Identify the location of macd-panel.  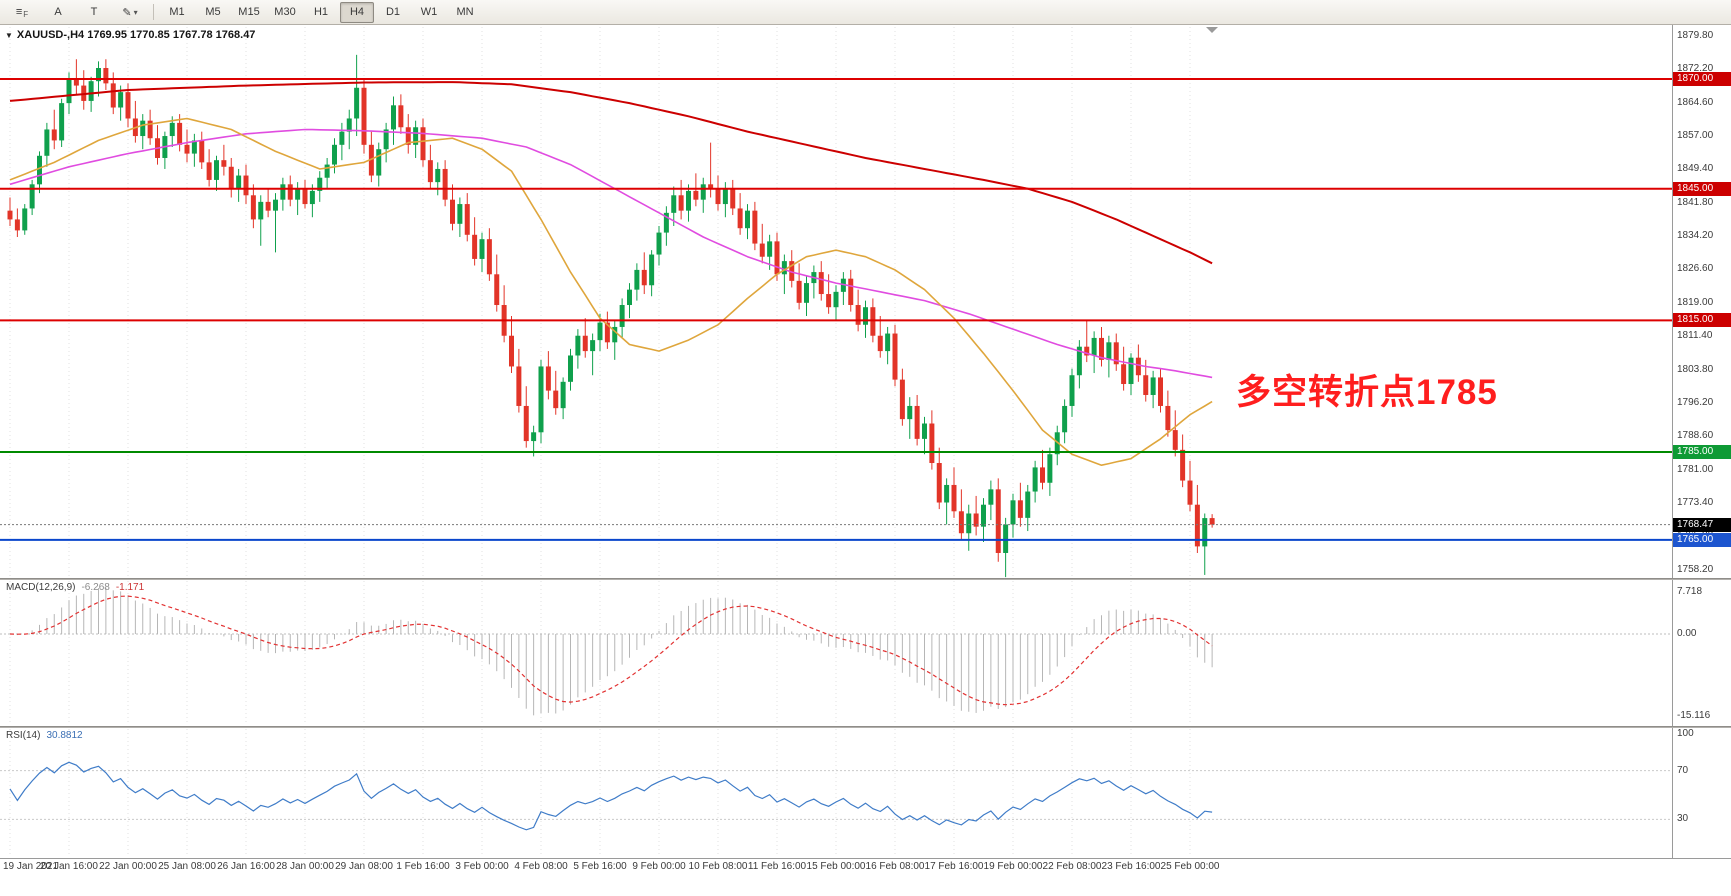
(836, 651).